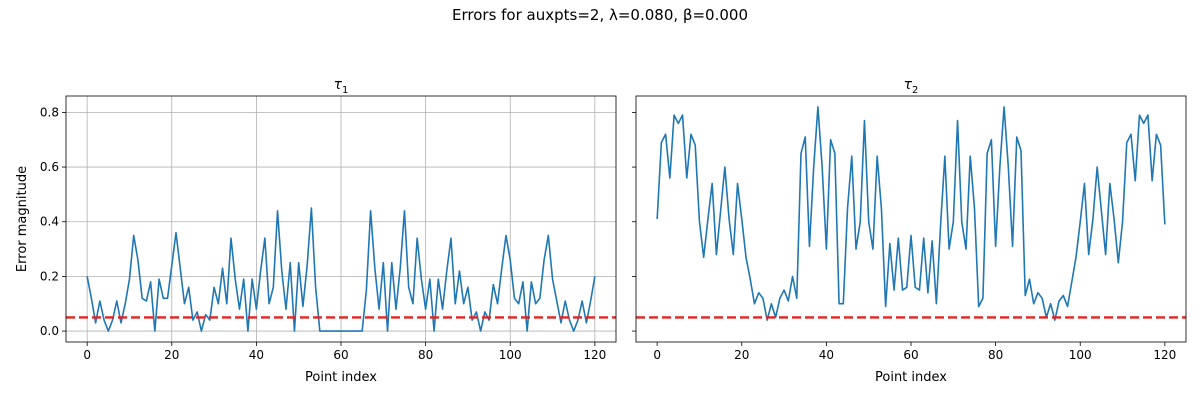  What do you see at coordinates (49, 331) in the screenshot?
I see `y-tick-label: 0.0` at bounding box center [49, 331].